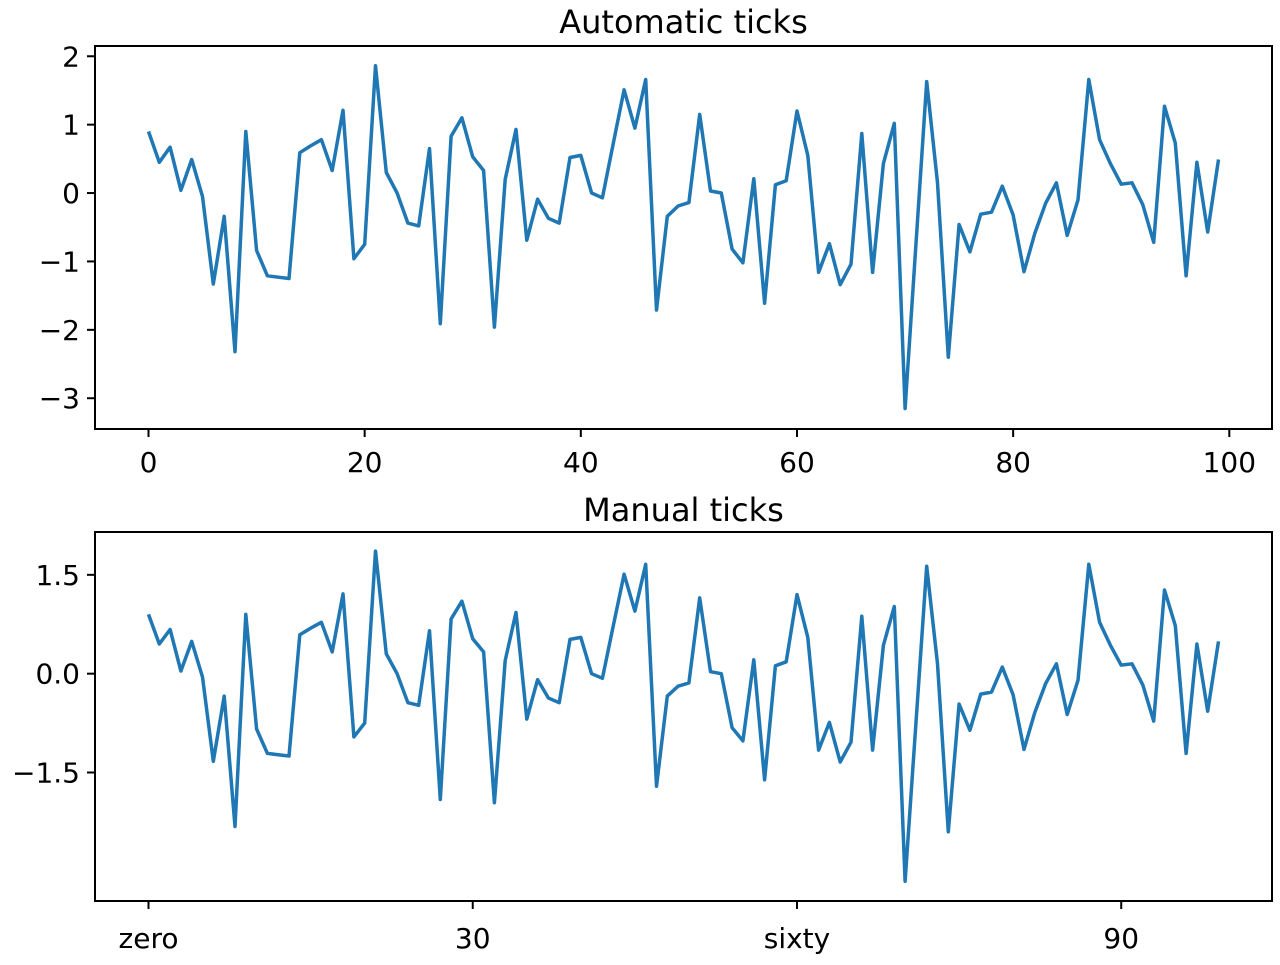  Describe the element at coordinates (581, 462) in the screenshot. I see `x-tick-label: 40` at that location.